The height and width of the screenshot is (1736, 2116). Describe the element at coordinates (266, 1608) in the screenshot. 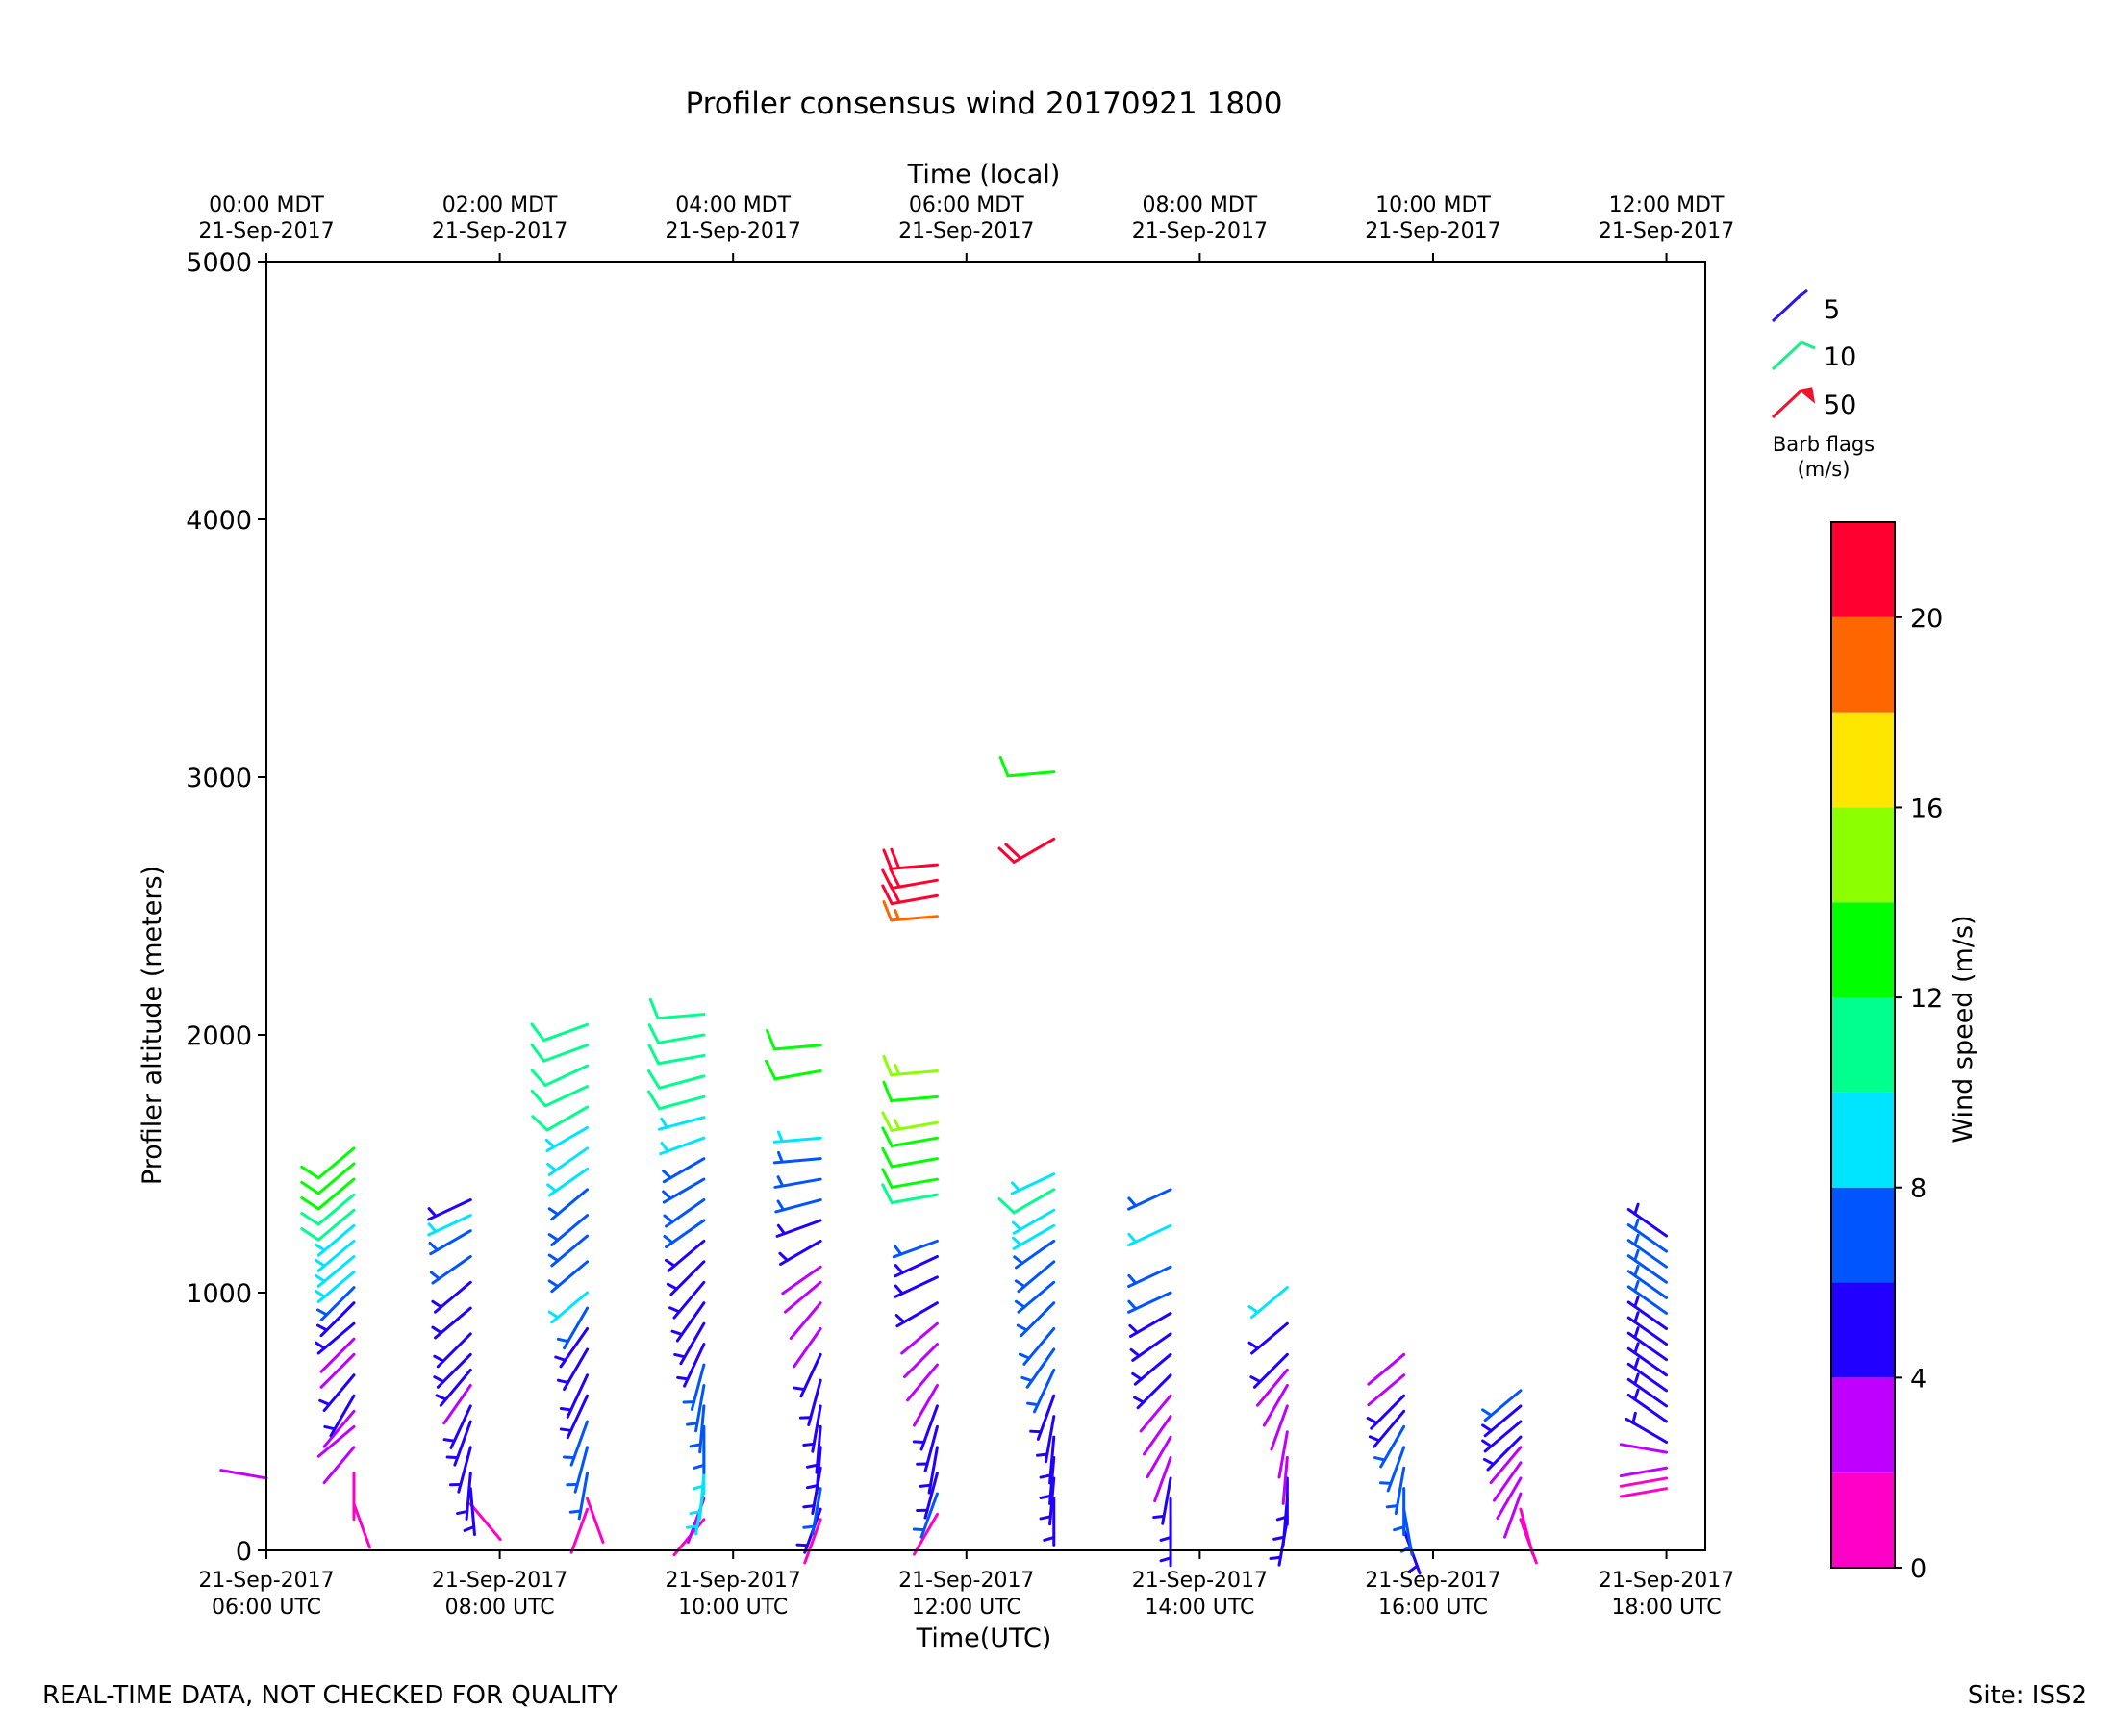

I see `x-tick-label-time: 06:00 UTC` at that location.